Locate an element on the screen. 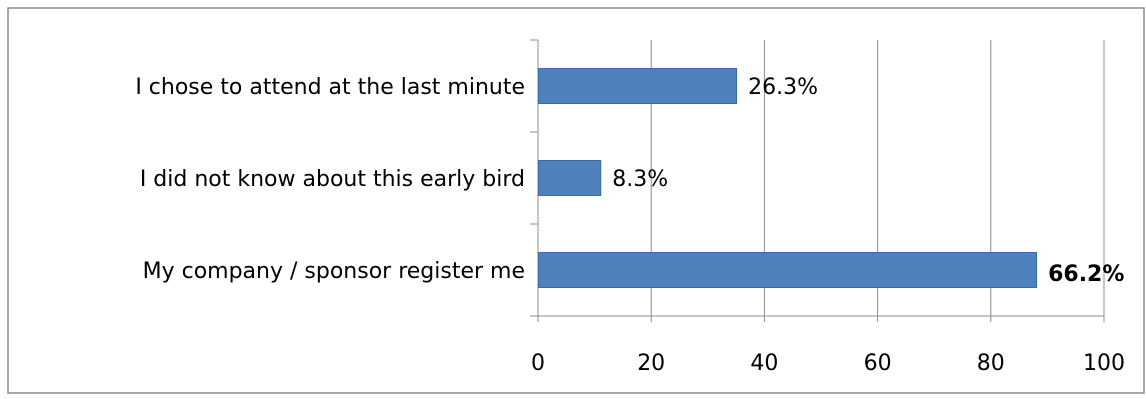 This screenshot has height=399, width=1146. x-tick-label: 0 is located at coordinates (538, 363).